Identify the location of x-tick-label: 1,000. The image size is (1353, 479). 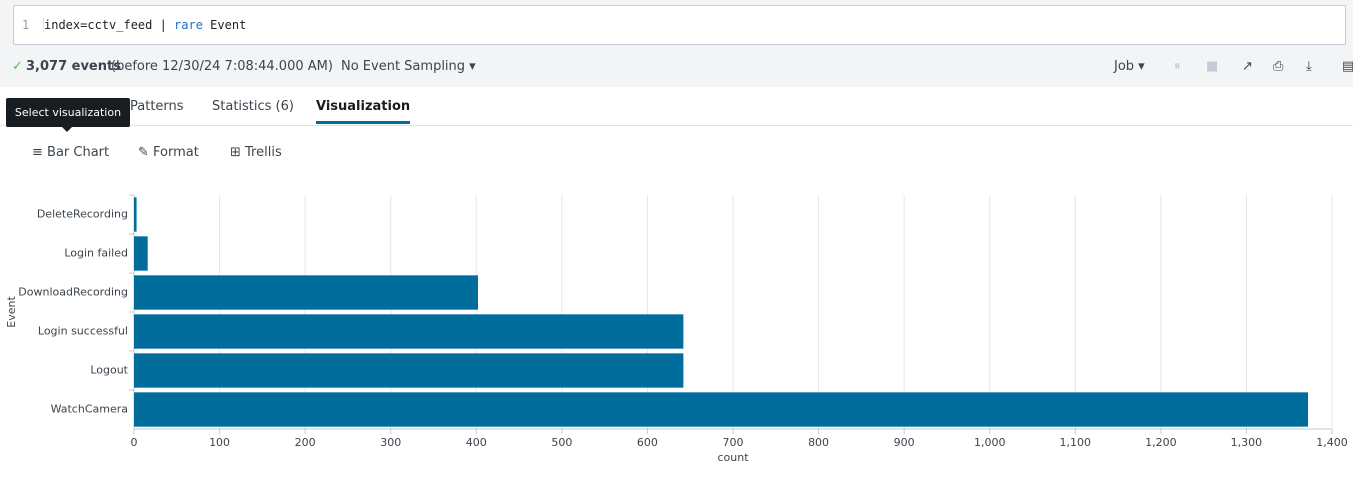
(990, 442).